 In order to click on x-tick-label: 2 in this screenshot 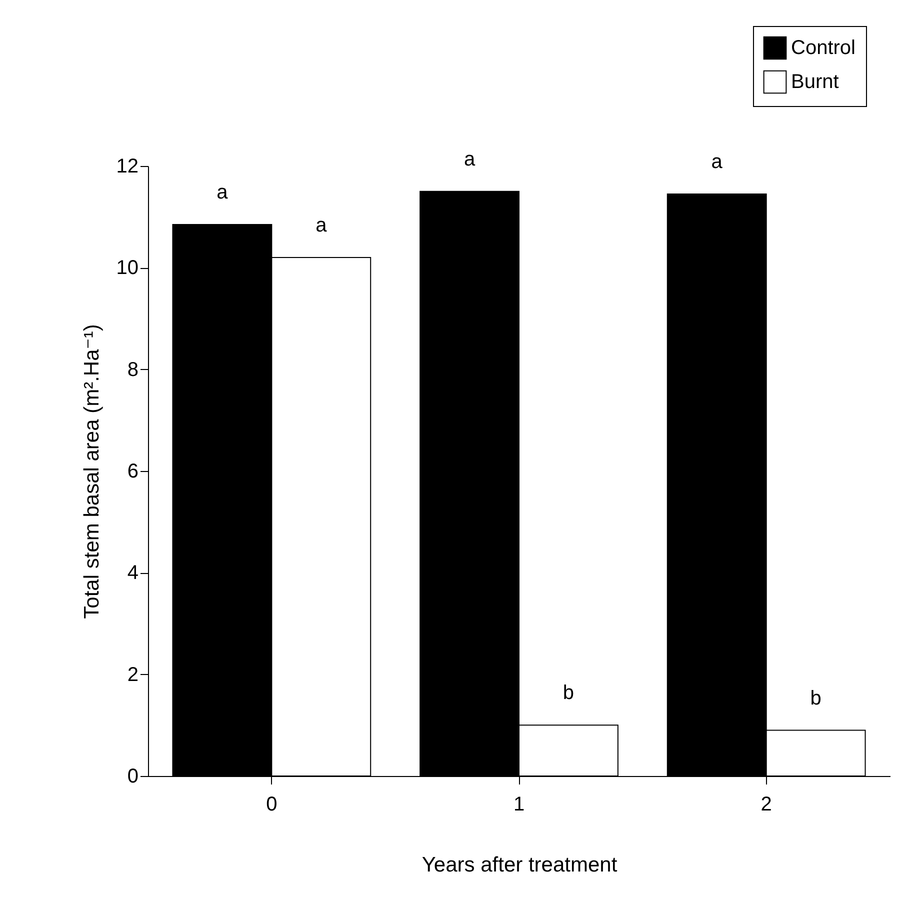, I will do `click(766, 805)`.